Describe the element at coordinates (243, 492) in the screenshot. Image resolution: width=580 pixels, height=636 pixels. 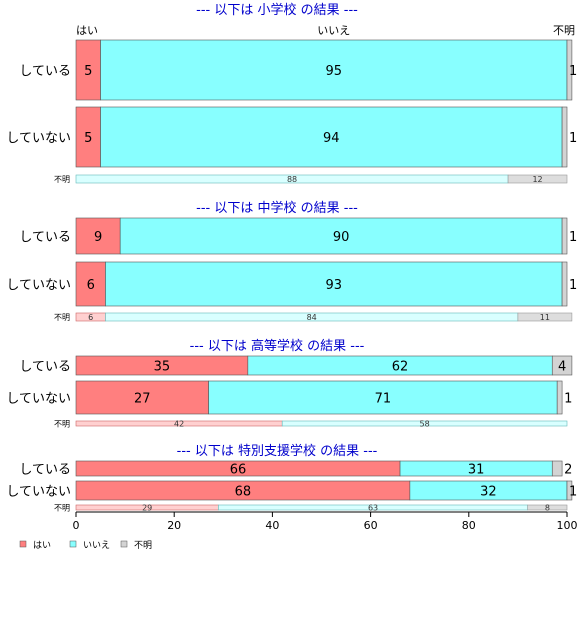
I see `data-label: 68` at that location.